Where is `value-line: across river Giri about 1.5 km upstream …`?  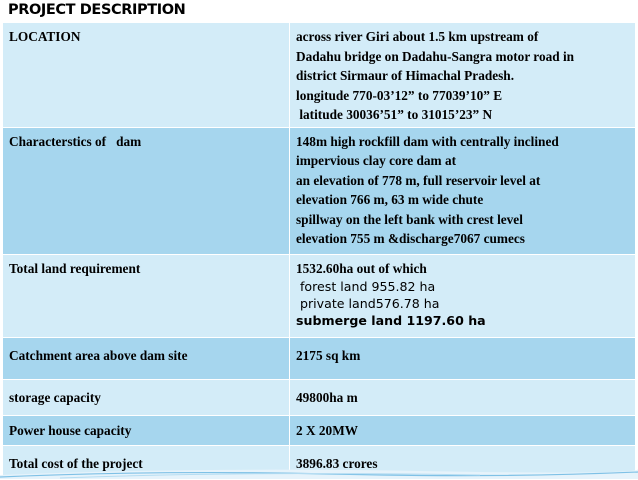
value-line: across river Giri about 1.5 km upstream … is located at coordinates (417, 36).